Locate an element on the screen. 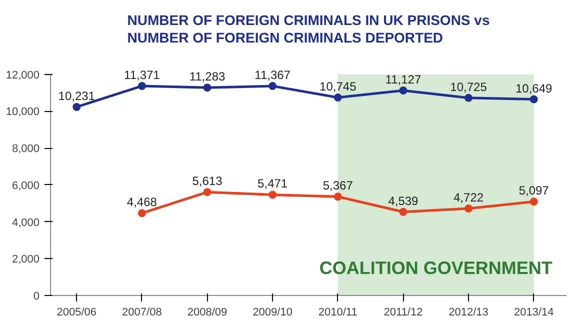 This screenshot has width=584, height=321. y-tick-label: 12,000 is located at coordinates (23, 75).